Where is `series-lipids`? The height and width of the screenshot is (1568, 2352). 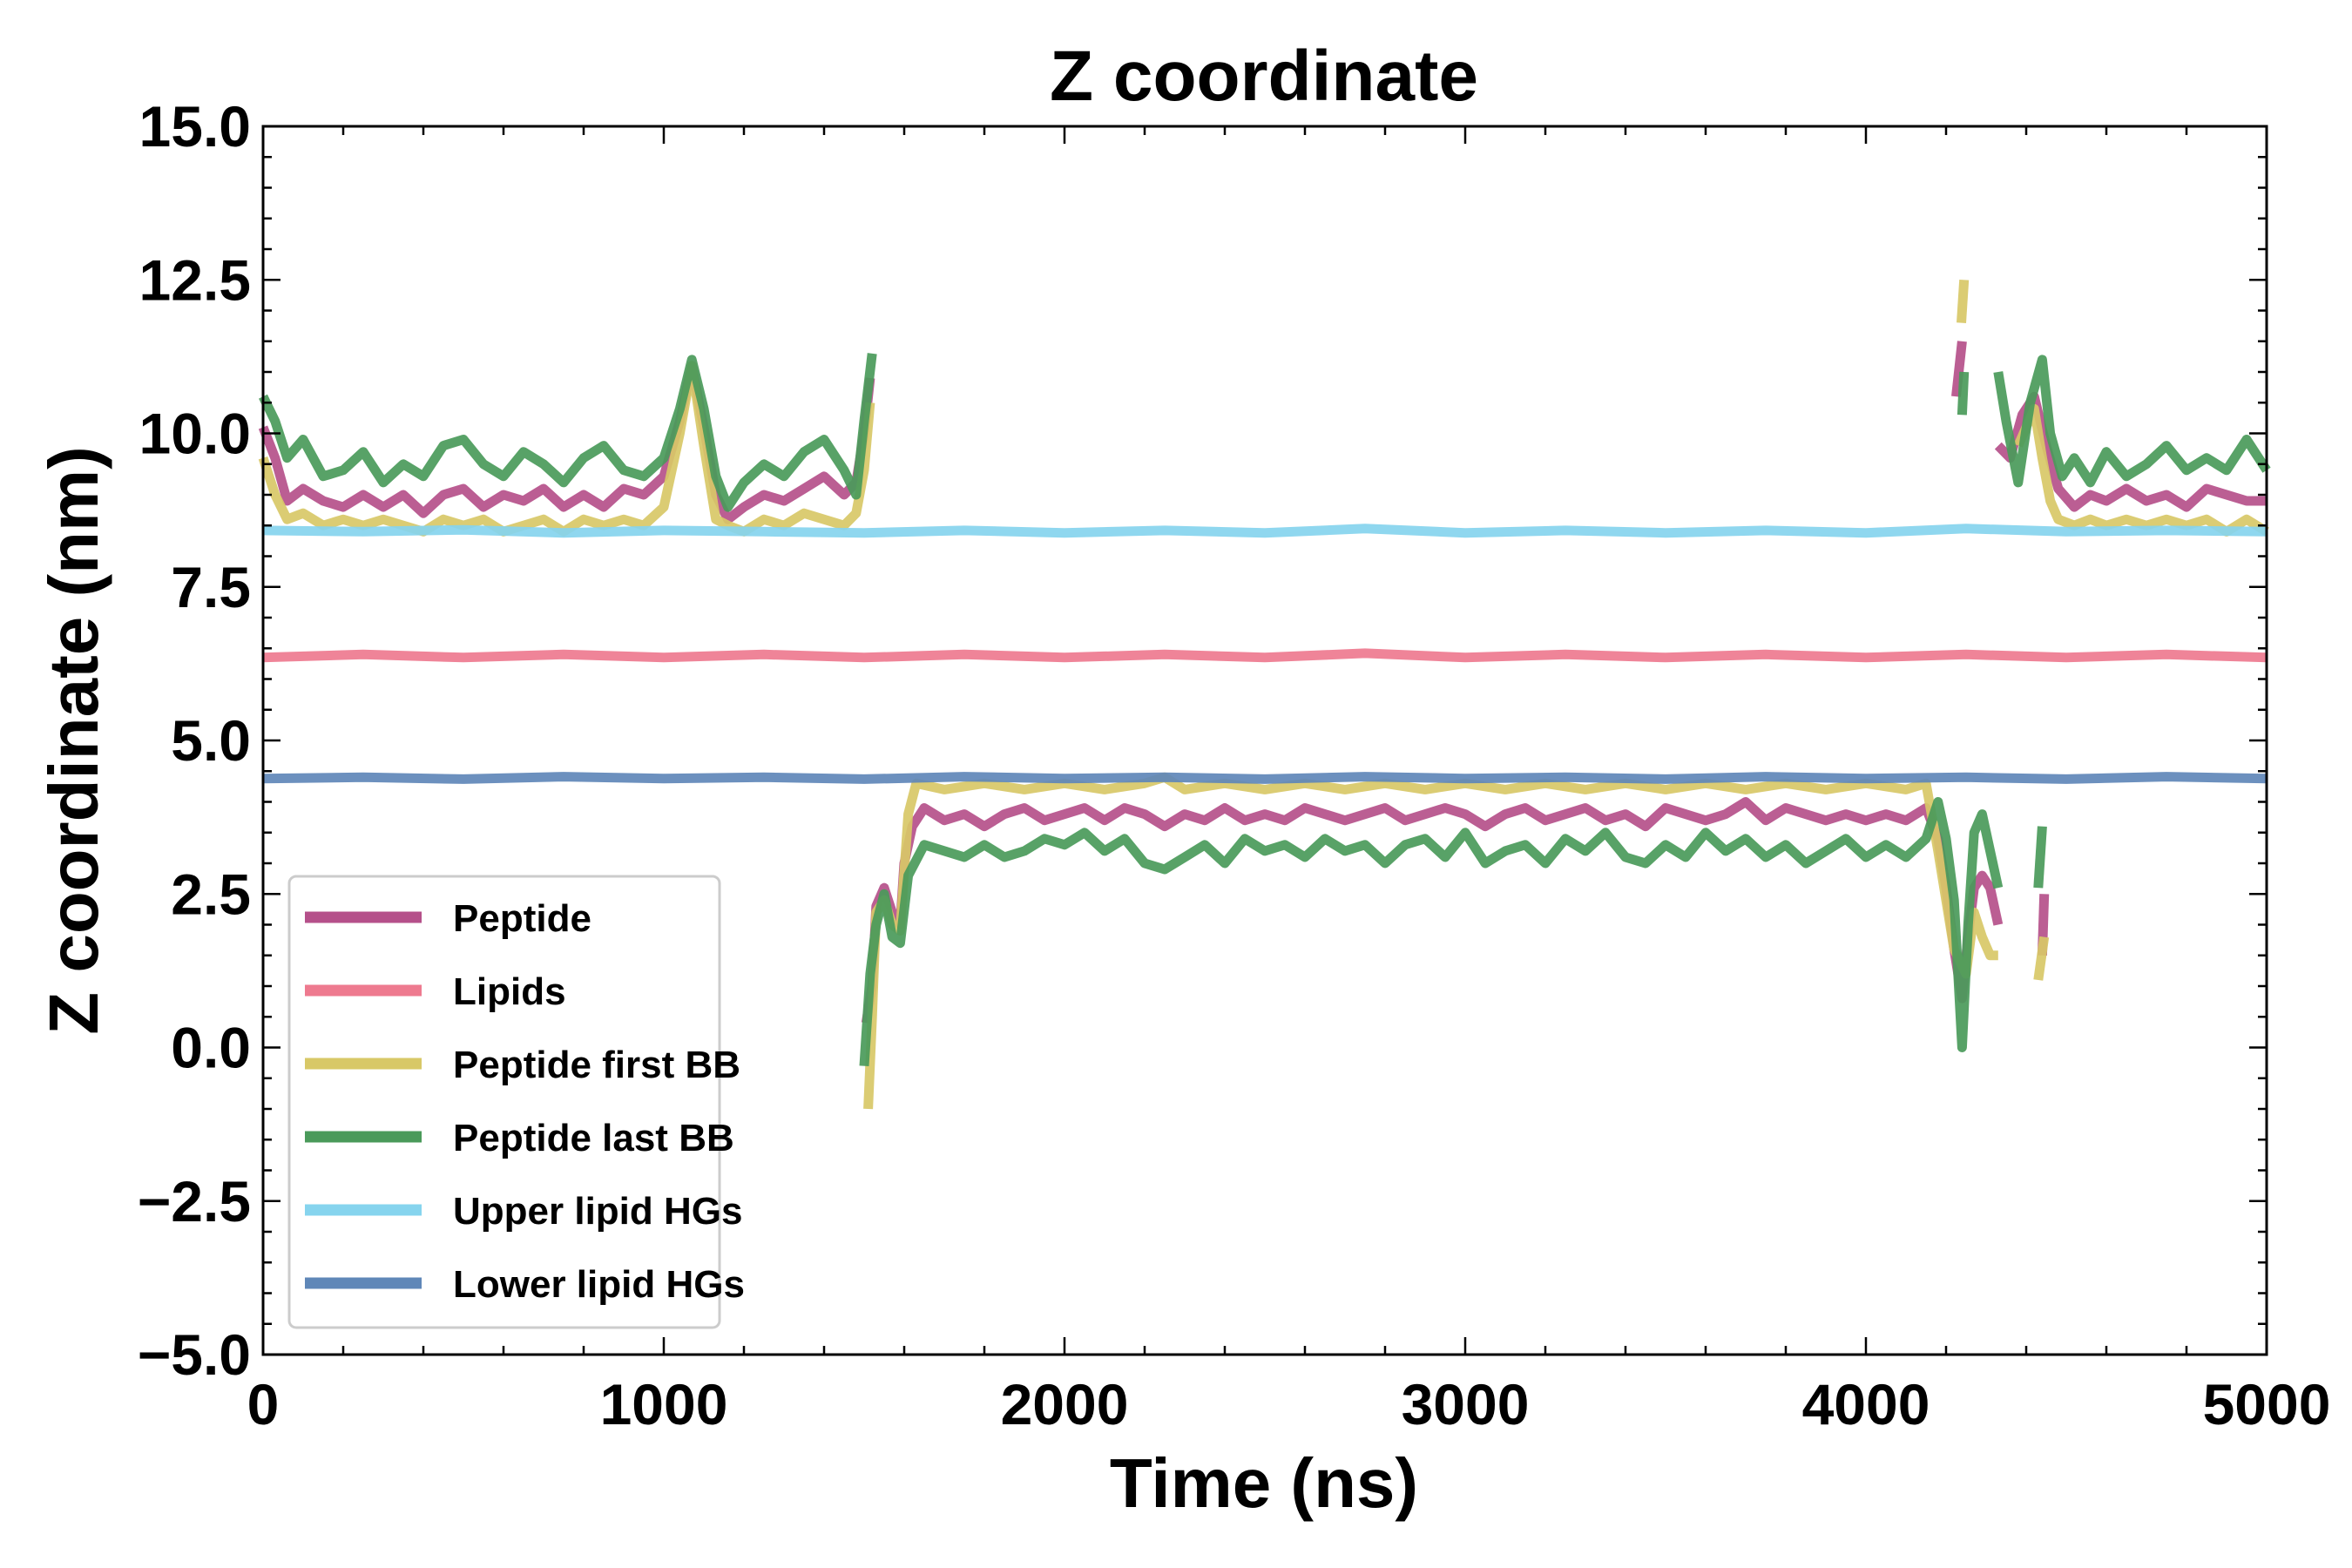
series-lipids is located at coordinates (1265, 655).